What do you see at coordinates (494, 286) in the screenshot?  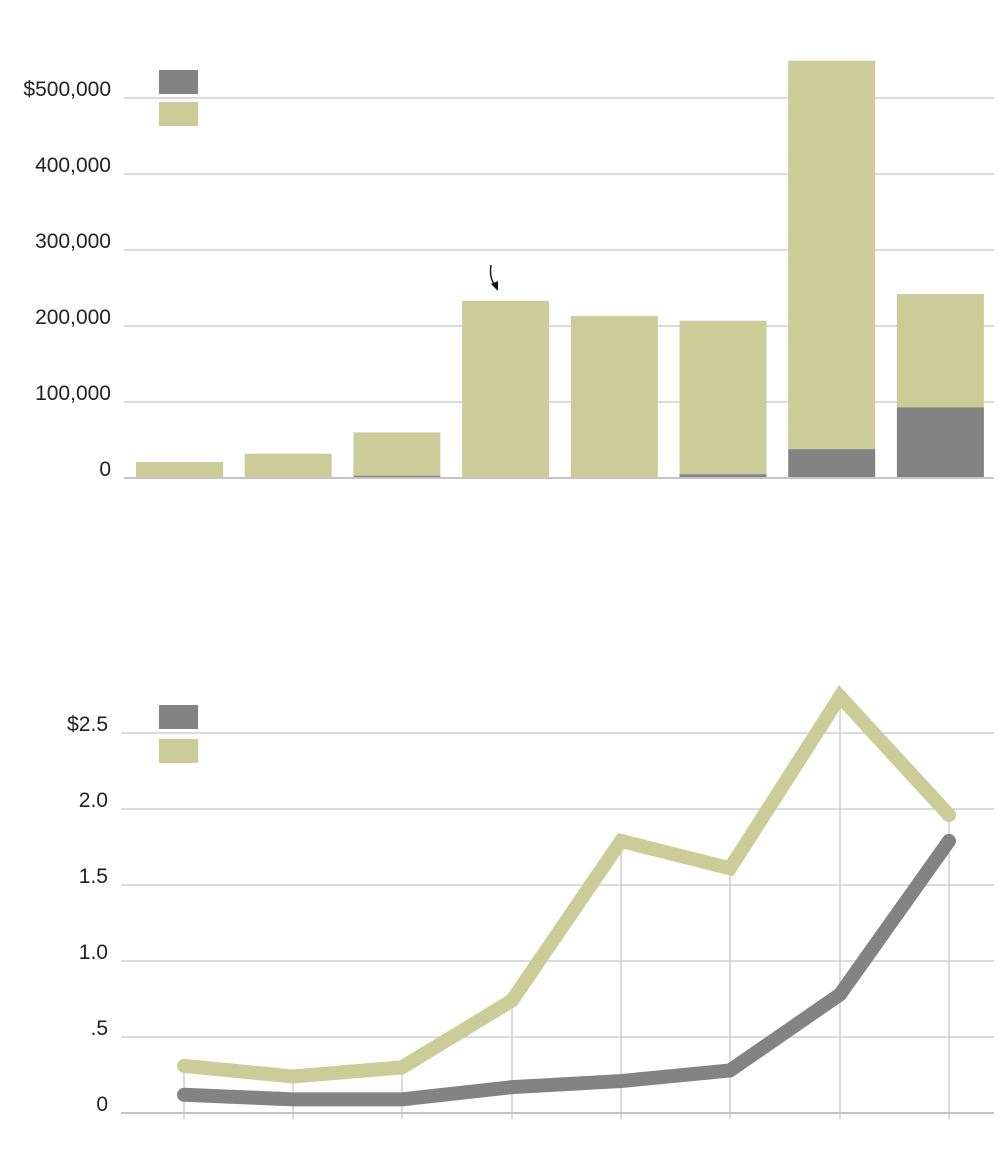 I see `annotation-arrowhead` at bounding box center [494, 286].